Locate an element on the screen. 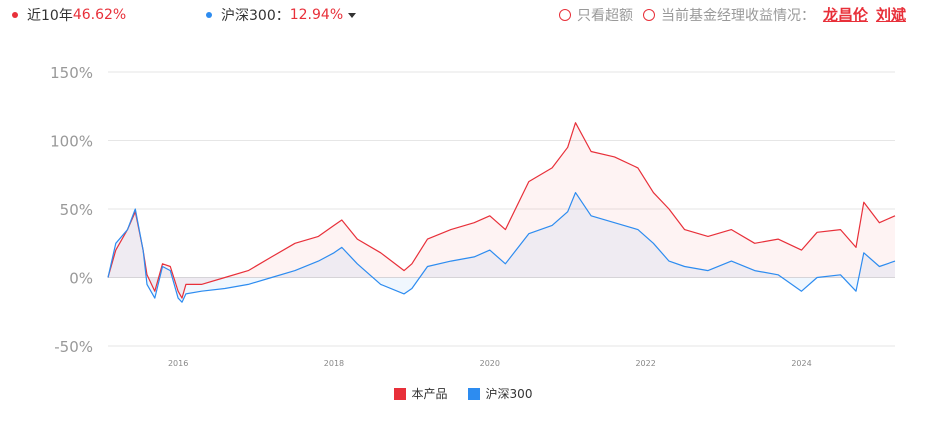  index-return-value: 12.94% is located at coordinates (316, 15).